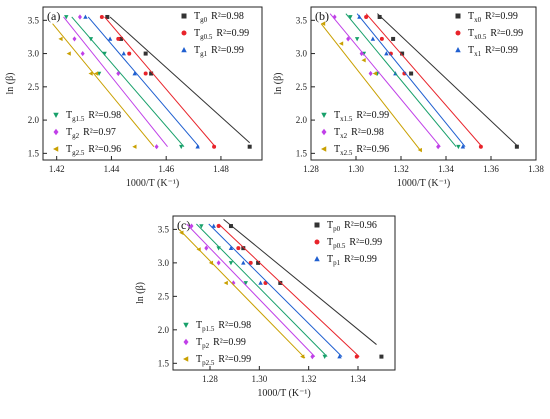 This screenshot has width=550, height=419. What do you see at coordinates (57, 169) in the screenshot?
I see `x-tick-label: 1.42` at bounding box center [57, 169].